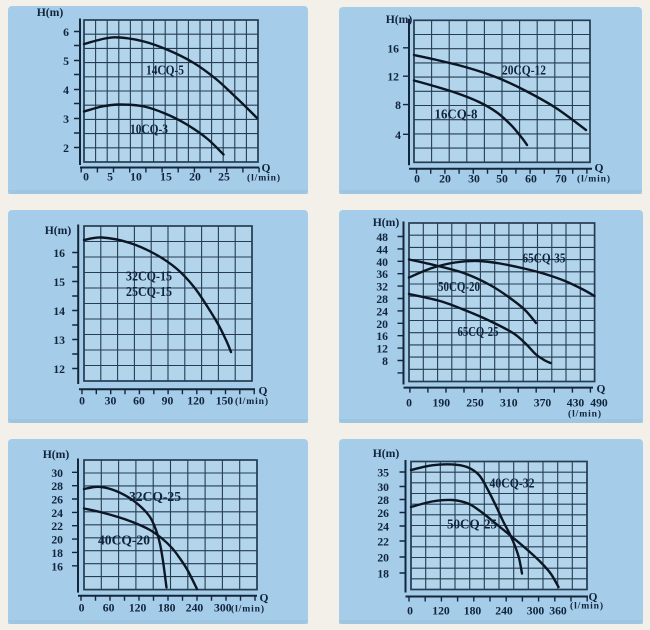  I want to click on svg-text: 25CQ-15, so click(149, 291).